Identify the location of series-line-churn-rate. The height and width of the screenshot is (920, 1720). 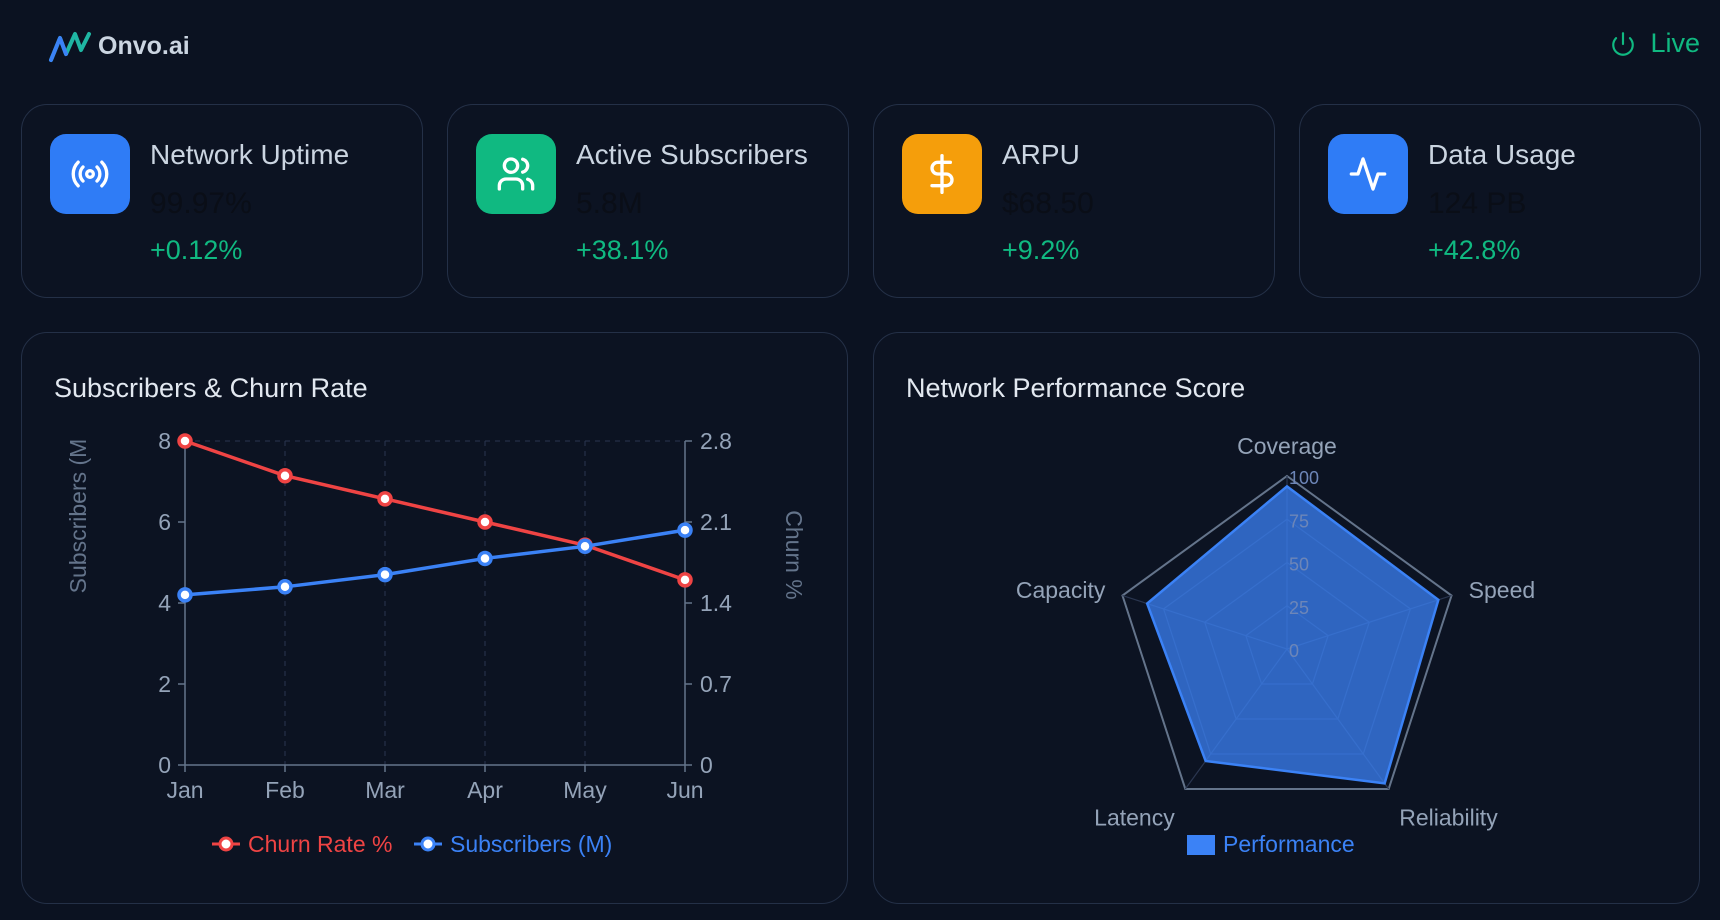
(435, 510).